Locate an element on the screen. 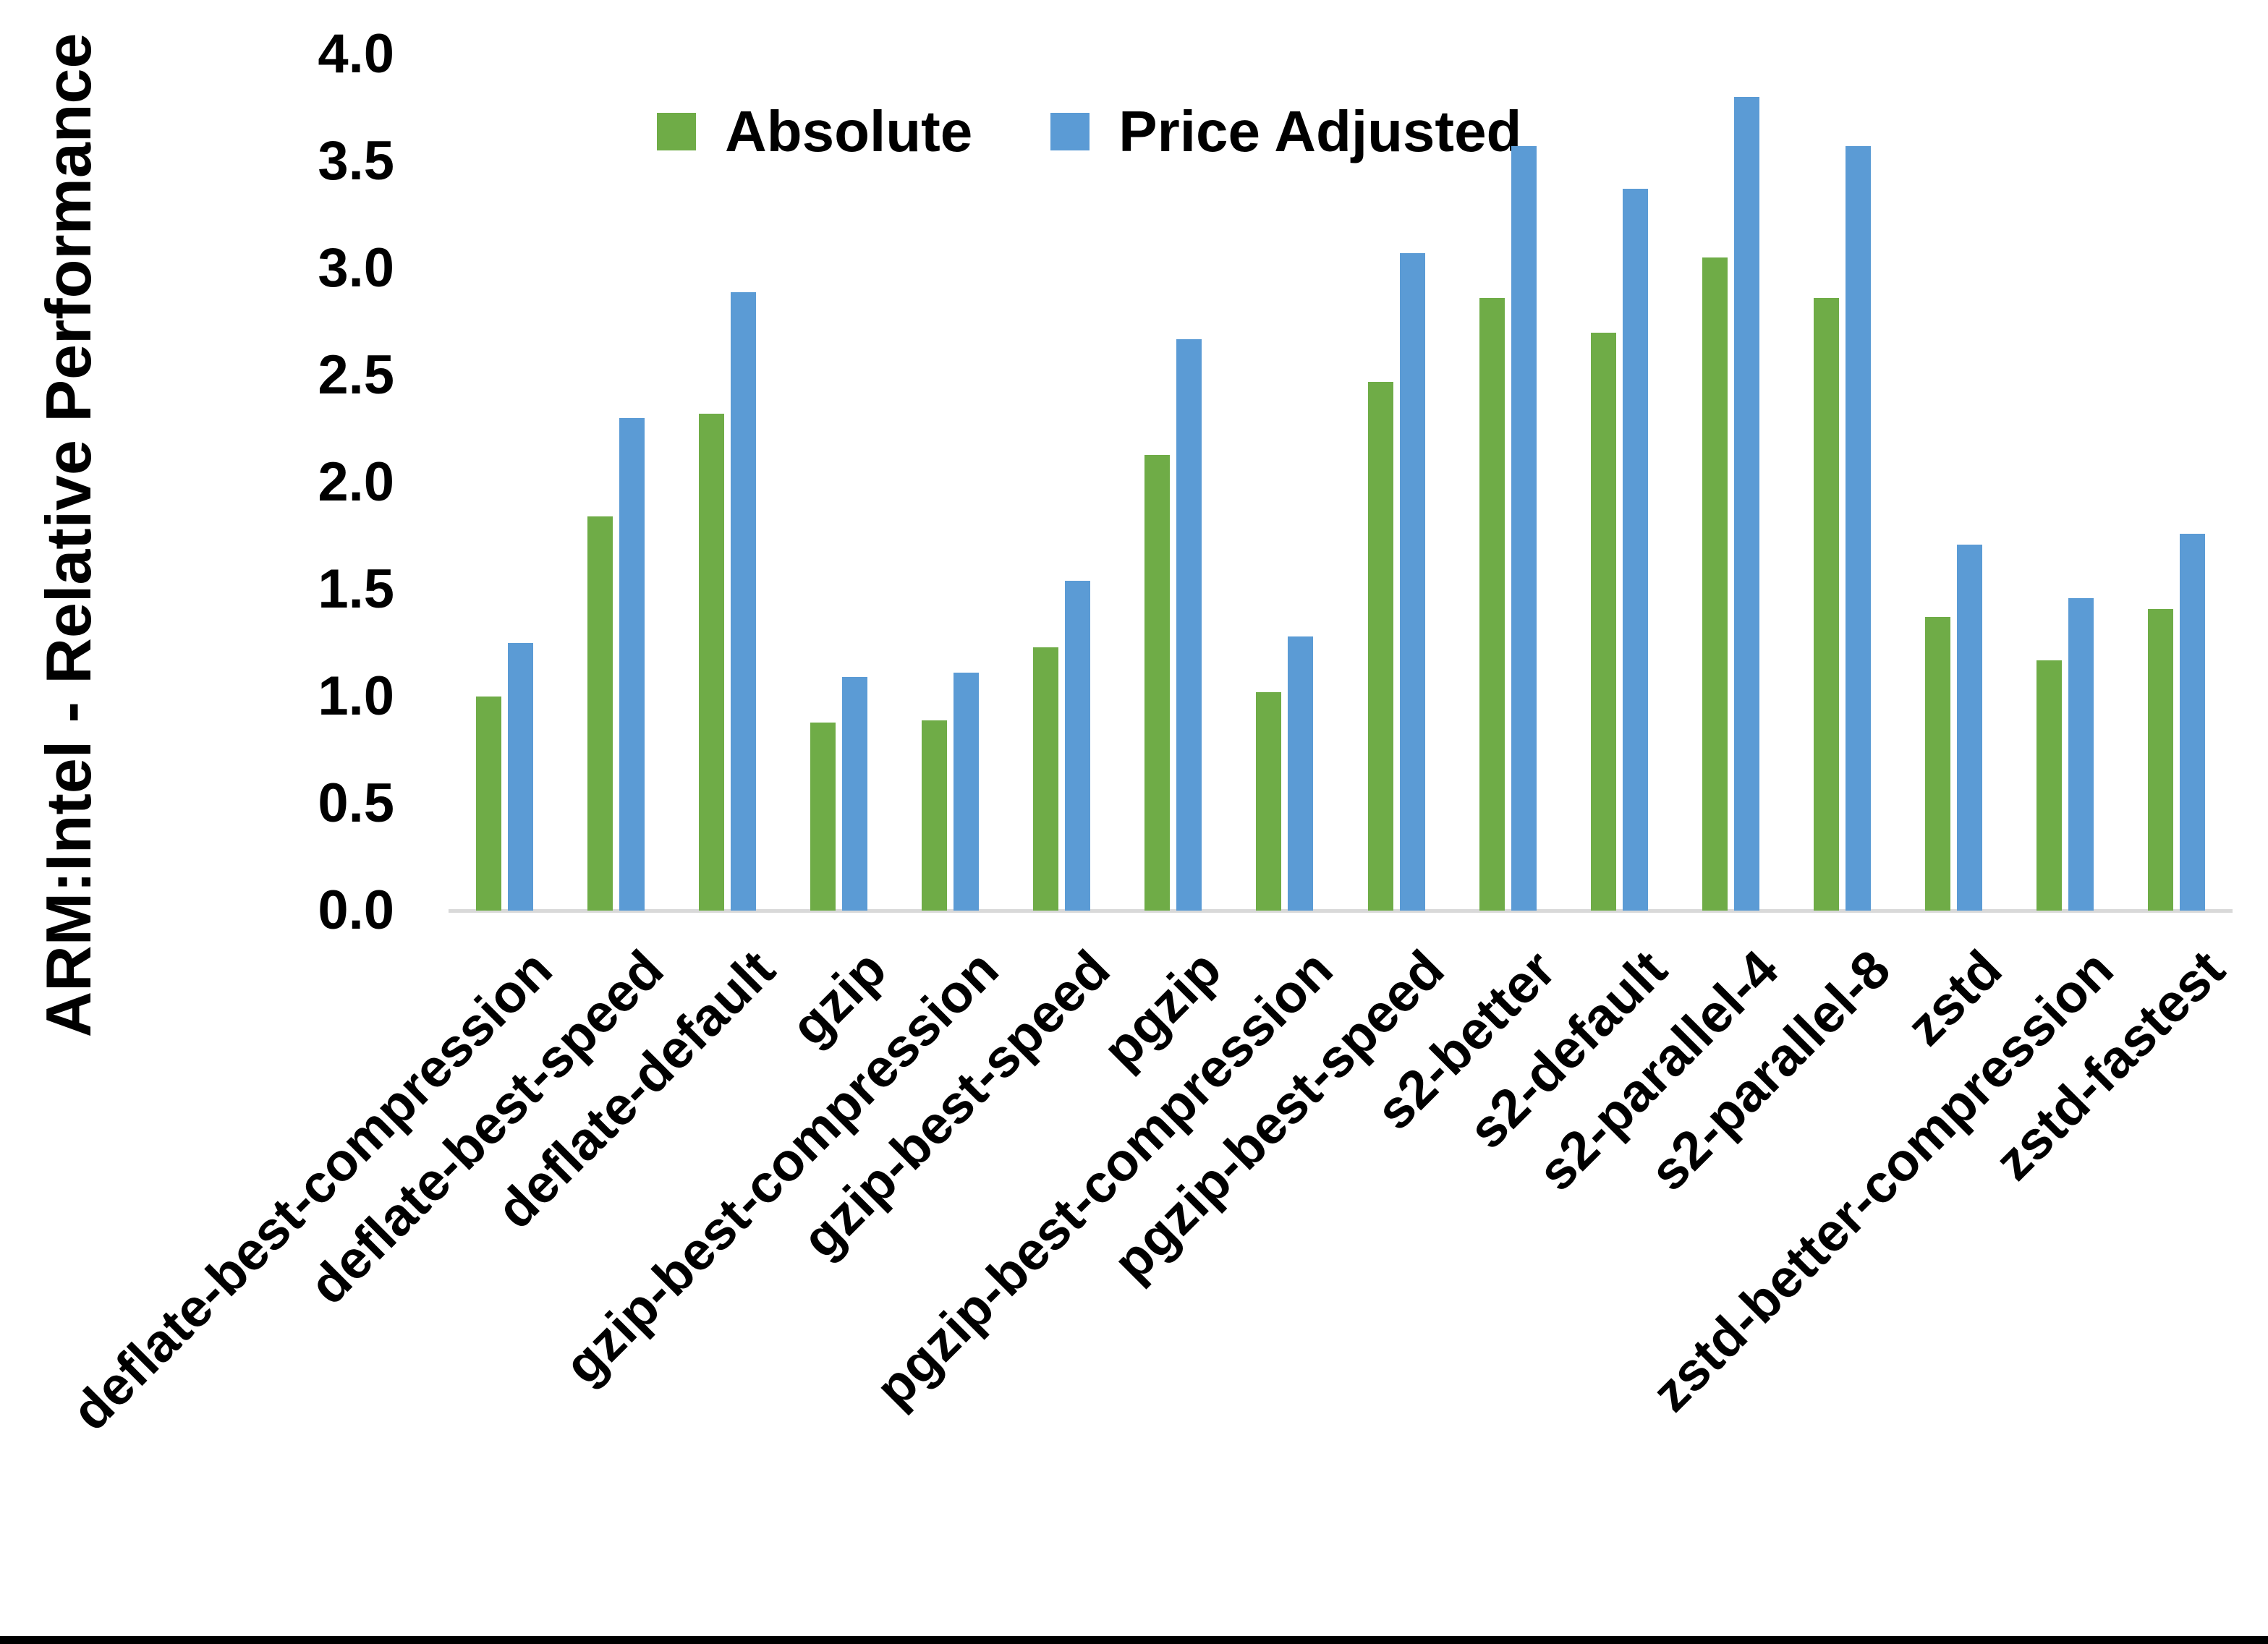  bar-s2-parallel-8-price-adjusted is located at coordinates (1858, 528).